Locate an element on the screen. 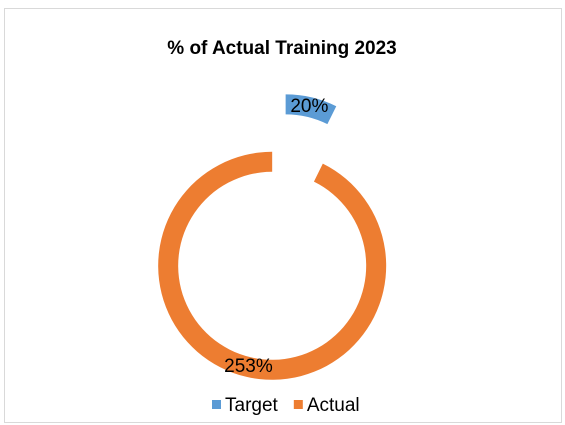 The height and width of the screenshot is (425, 565). chart-title: % of Actual Training 2023 is located at coordinates (281, 48).